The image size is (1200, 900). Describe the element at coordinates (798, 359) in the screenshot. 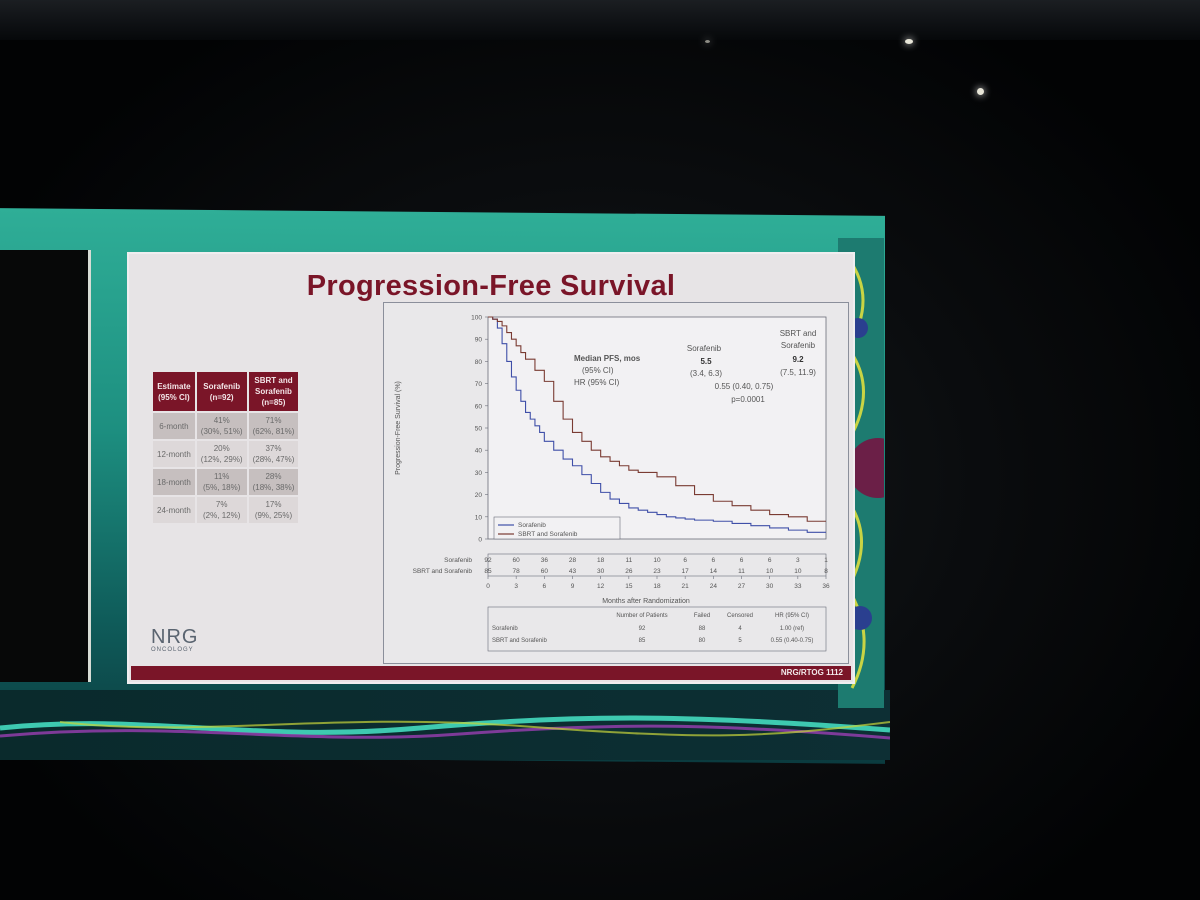

I see `annotation-sbrt-median: 9.2` at that location.